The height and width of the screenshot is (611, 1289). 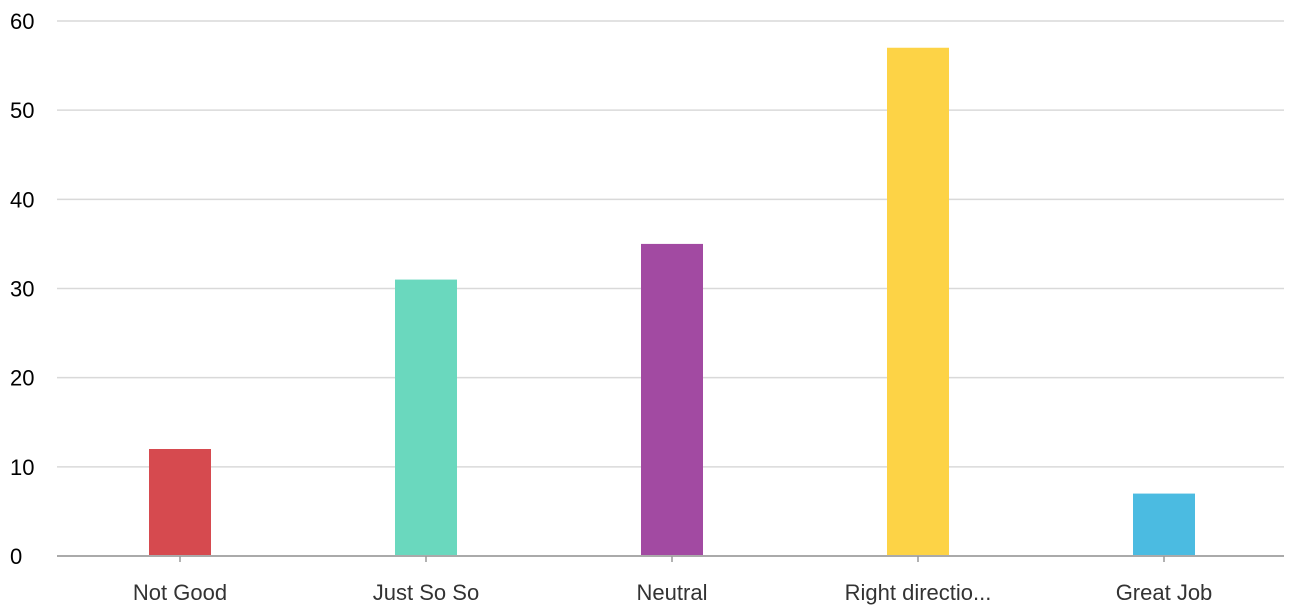 What do you see at coordinates (22, 199) in the screenshot?
I see `y-tick-label: 40` at bounding box center [22, 199].